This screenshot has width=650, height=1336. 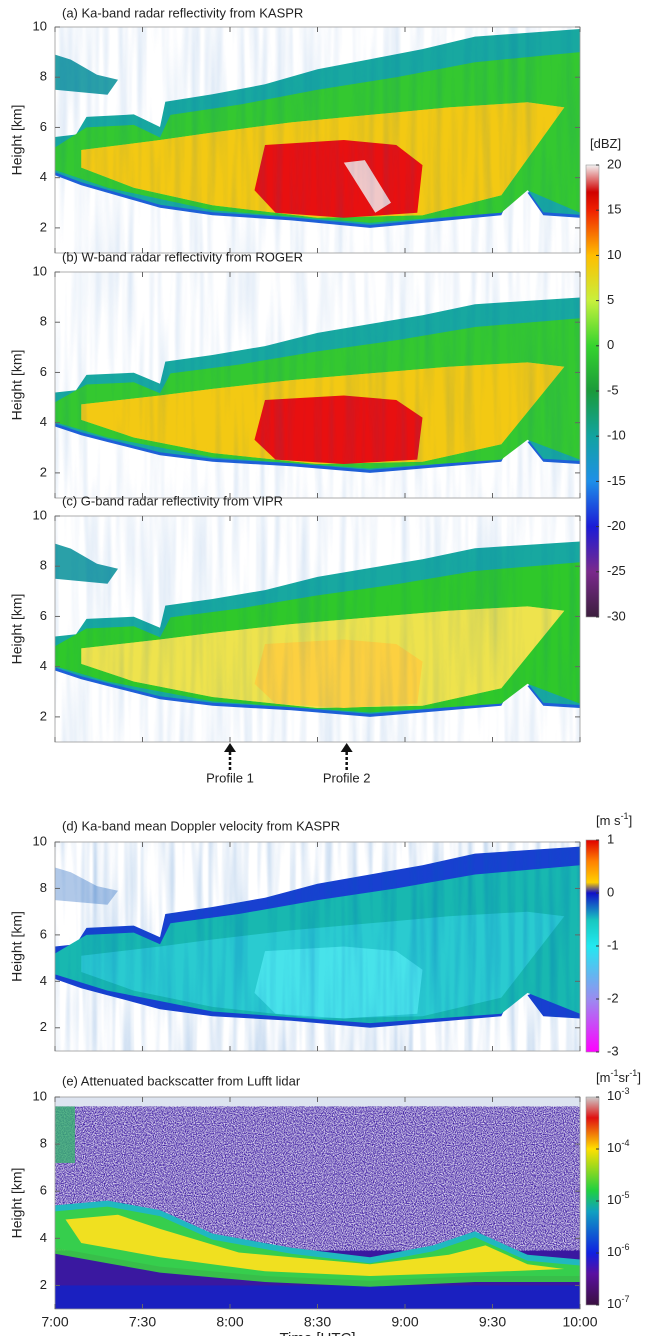 What do you see at coordinates (54, 1322) in the screenshot?
I see `x-tick-label: 7:00` at bounding box center [54, 1322].